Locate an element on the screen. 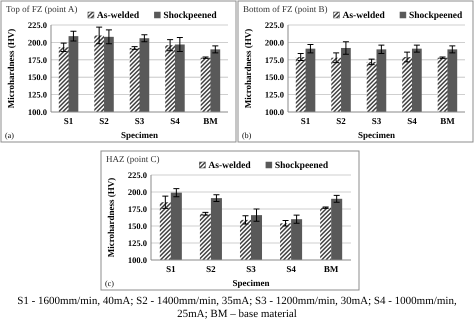 The image size is (474, 326). text: (b) is located at coordinates (247, 135).